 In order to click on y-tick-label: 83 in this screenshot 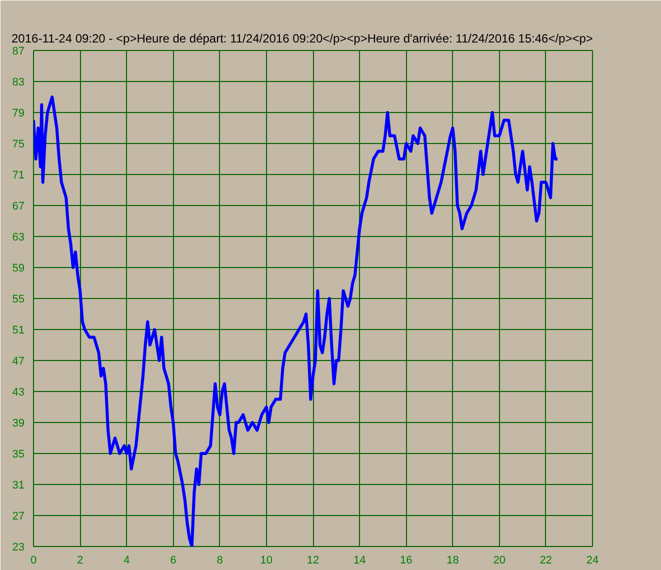, I will do `click(18, 82)`.